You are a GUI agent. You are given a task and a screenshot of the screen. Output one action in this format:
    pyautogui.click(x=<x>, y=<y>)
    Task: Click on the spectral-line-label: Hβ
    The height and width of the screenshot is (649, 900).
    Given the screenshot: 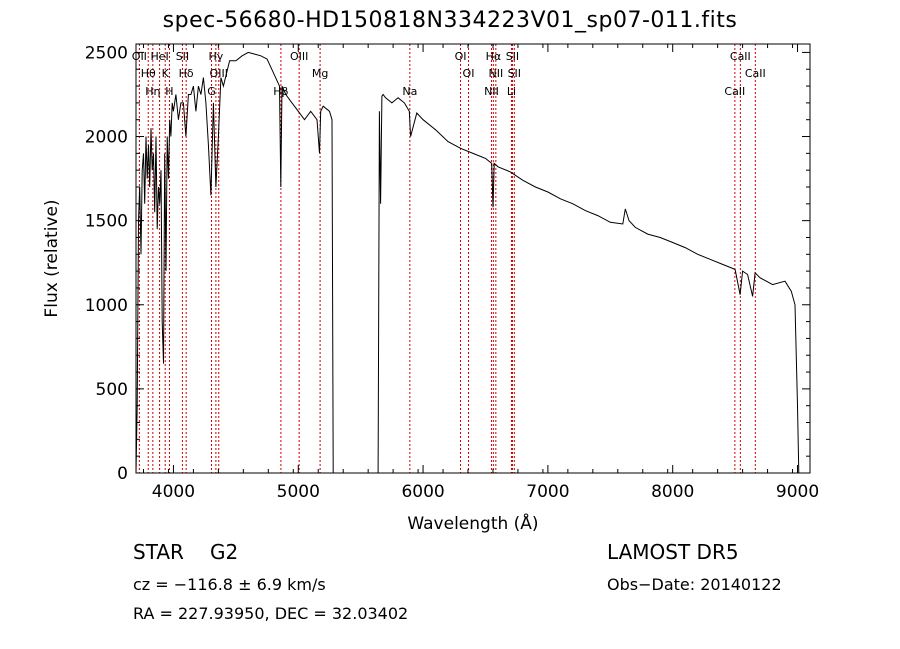 What is the action you would take?
    pyautogui.click(x=280, y=91)
    